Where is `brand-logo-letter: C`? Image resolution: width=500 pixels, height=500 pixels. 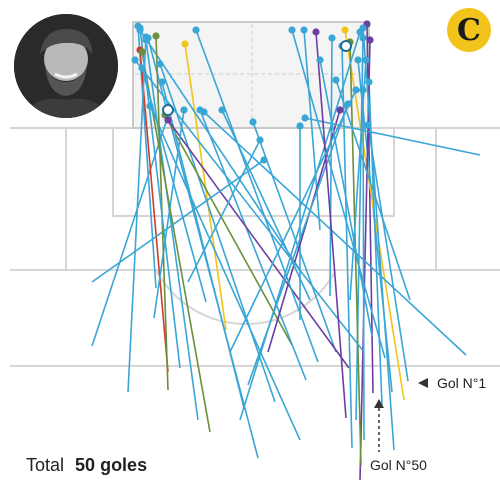
brand-logo-letter: C is located at coordinates (469, 30).